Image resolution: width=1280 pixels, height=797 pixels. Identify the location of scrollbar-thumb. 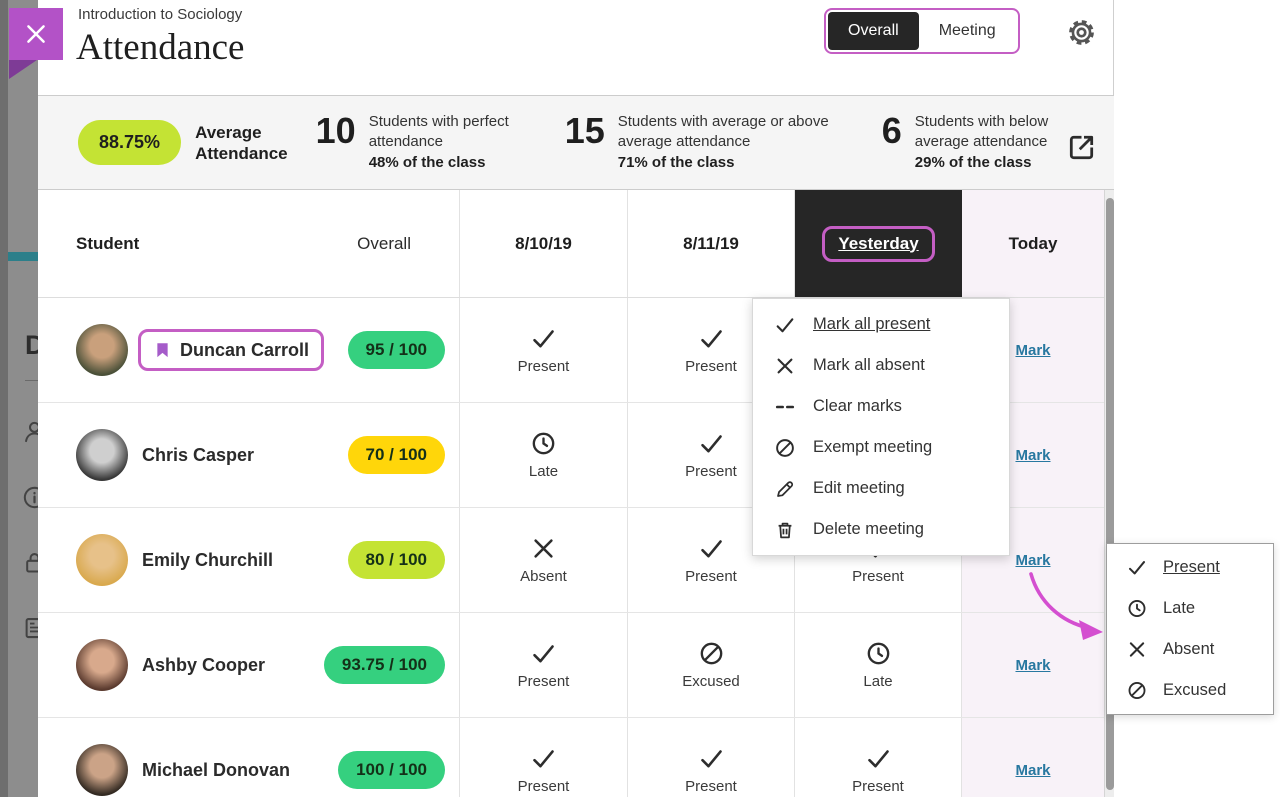
(1110, 494).